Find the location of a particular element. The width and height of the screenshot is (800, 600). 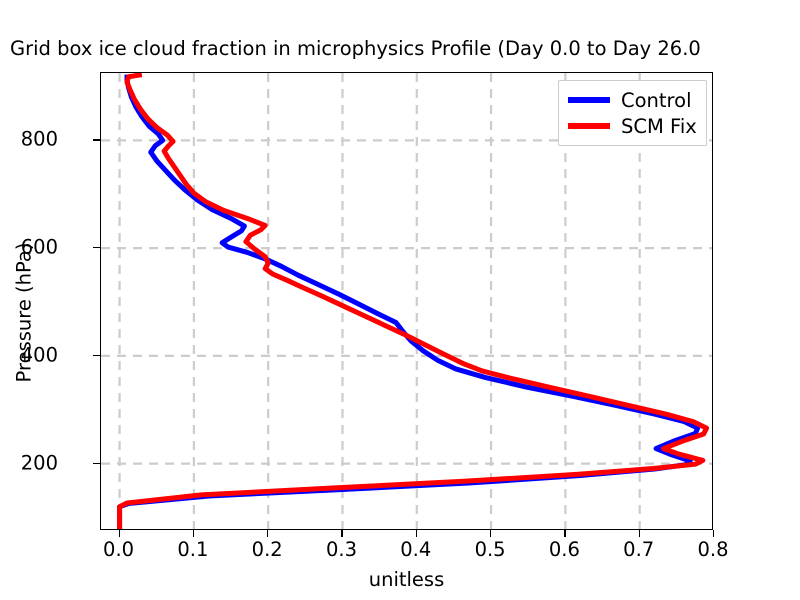

x-tick-label: 0.1 is located at coordinates (193, 549).